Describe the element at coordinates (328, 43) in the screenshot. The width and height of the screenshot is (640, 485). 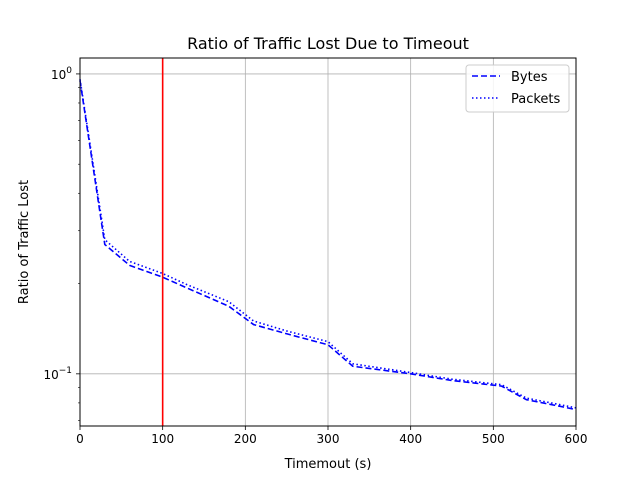
I see `chart-title: Ratio of Traffic Lost Due to Timeout` at that location.